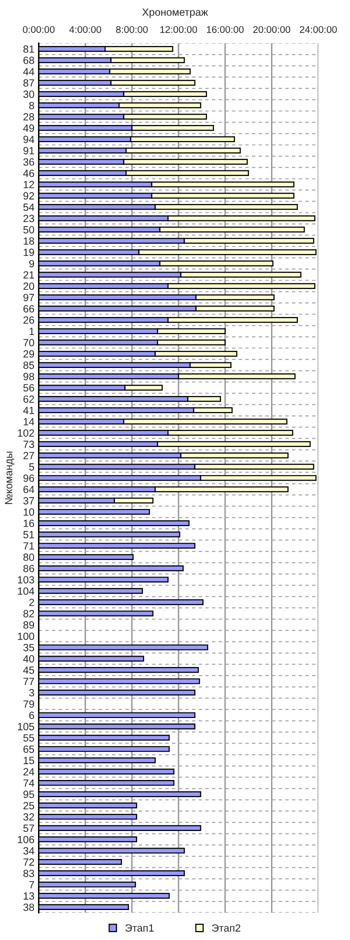 The width and height of the screenshot is (350, 940). I want to click on y-tick-label: 40, so click(28, 659).